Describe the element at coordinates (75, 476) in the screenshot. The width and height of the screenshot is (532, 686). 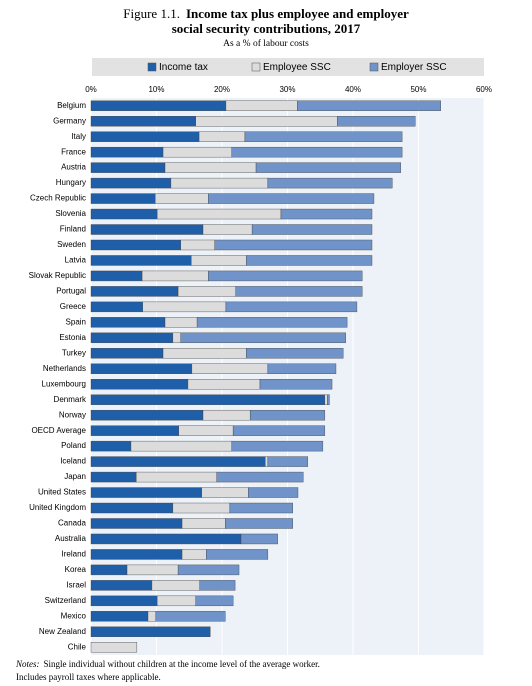
I see `y-tick-label: Japan` at that location.